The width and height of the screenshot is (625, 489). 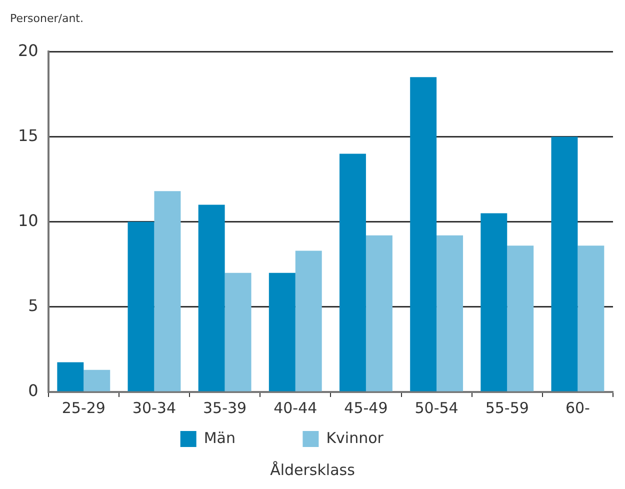 I want to click on legend-label: Kvinnor, so click(x=383, y=437).